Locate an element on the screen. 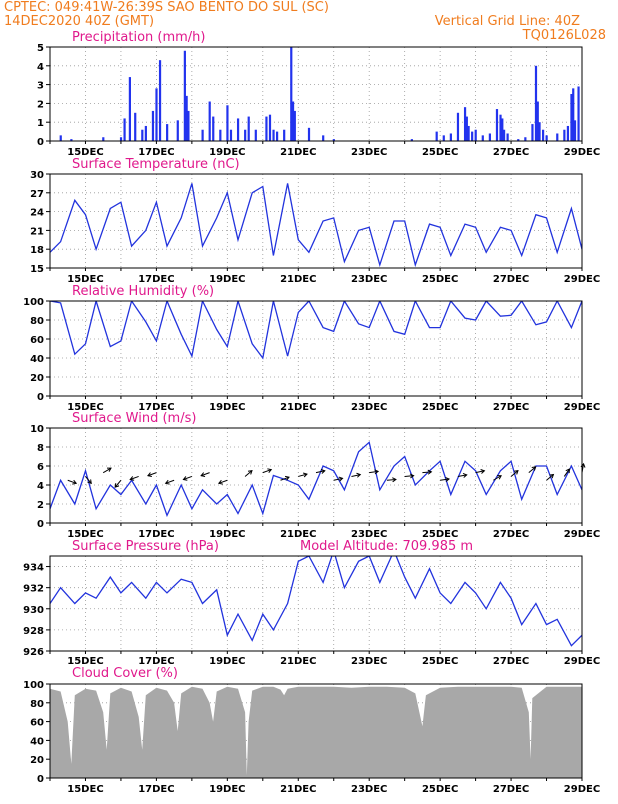 The width and height of the screenshot is (618, 804). y-tick-label: 100 is located at coordinates (33, 302).